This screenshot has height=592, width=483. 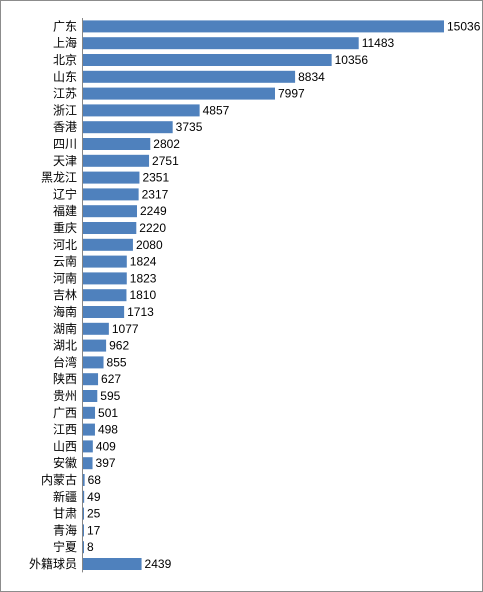 What do you see at coordinates (291, 94) in the screenshot?
I see `value-label-4: 7997` at bounding box center [291, 94].